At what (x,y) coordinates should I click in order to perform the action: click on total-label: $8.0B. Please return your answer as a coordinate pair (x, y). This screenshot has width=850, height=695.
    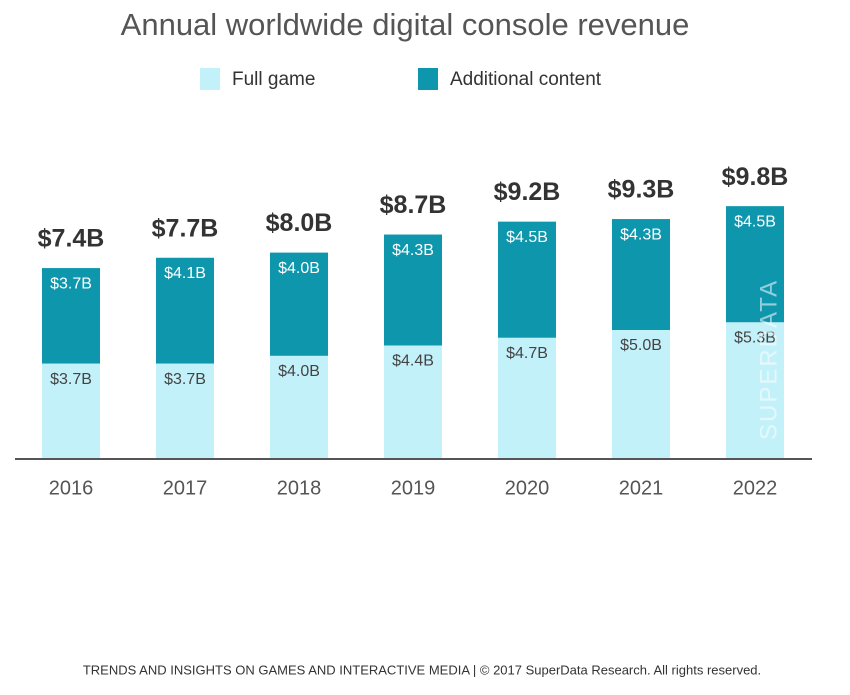
    Looking at the image, I should click on (299, 223).